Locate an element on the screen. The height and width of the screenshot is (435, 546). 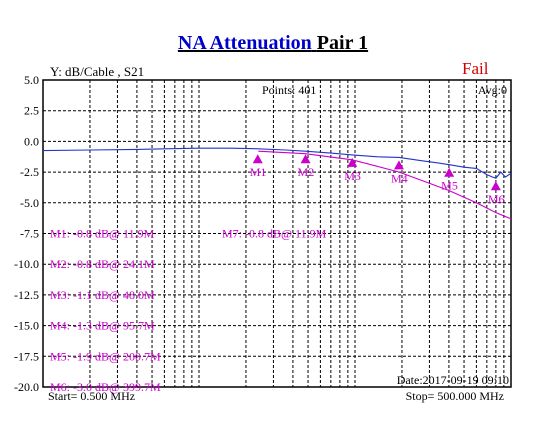
marker-label: M5 is located at coordinates (449, 186).